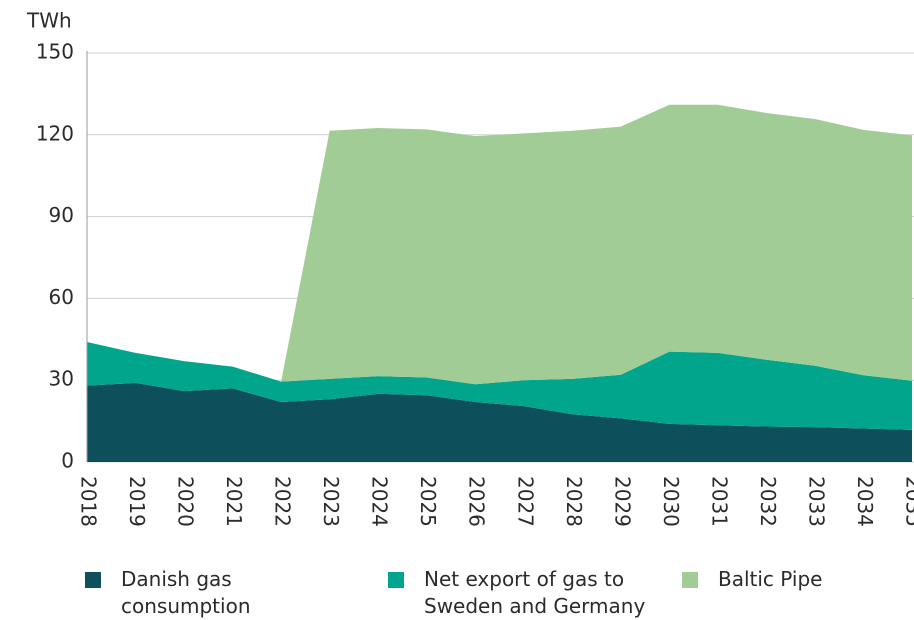 The height and width of the screenshot is (620, 914). What do you see at coordinates (137, 501) in the screenshot?
I see `x-tick-label: 2019` at bounding box center [137, 501].